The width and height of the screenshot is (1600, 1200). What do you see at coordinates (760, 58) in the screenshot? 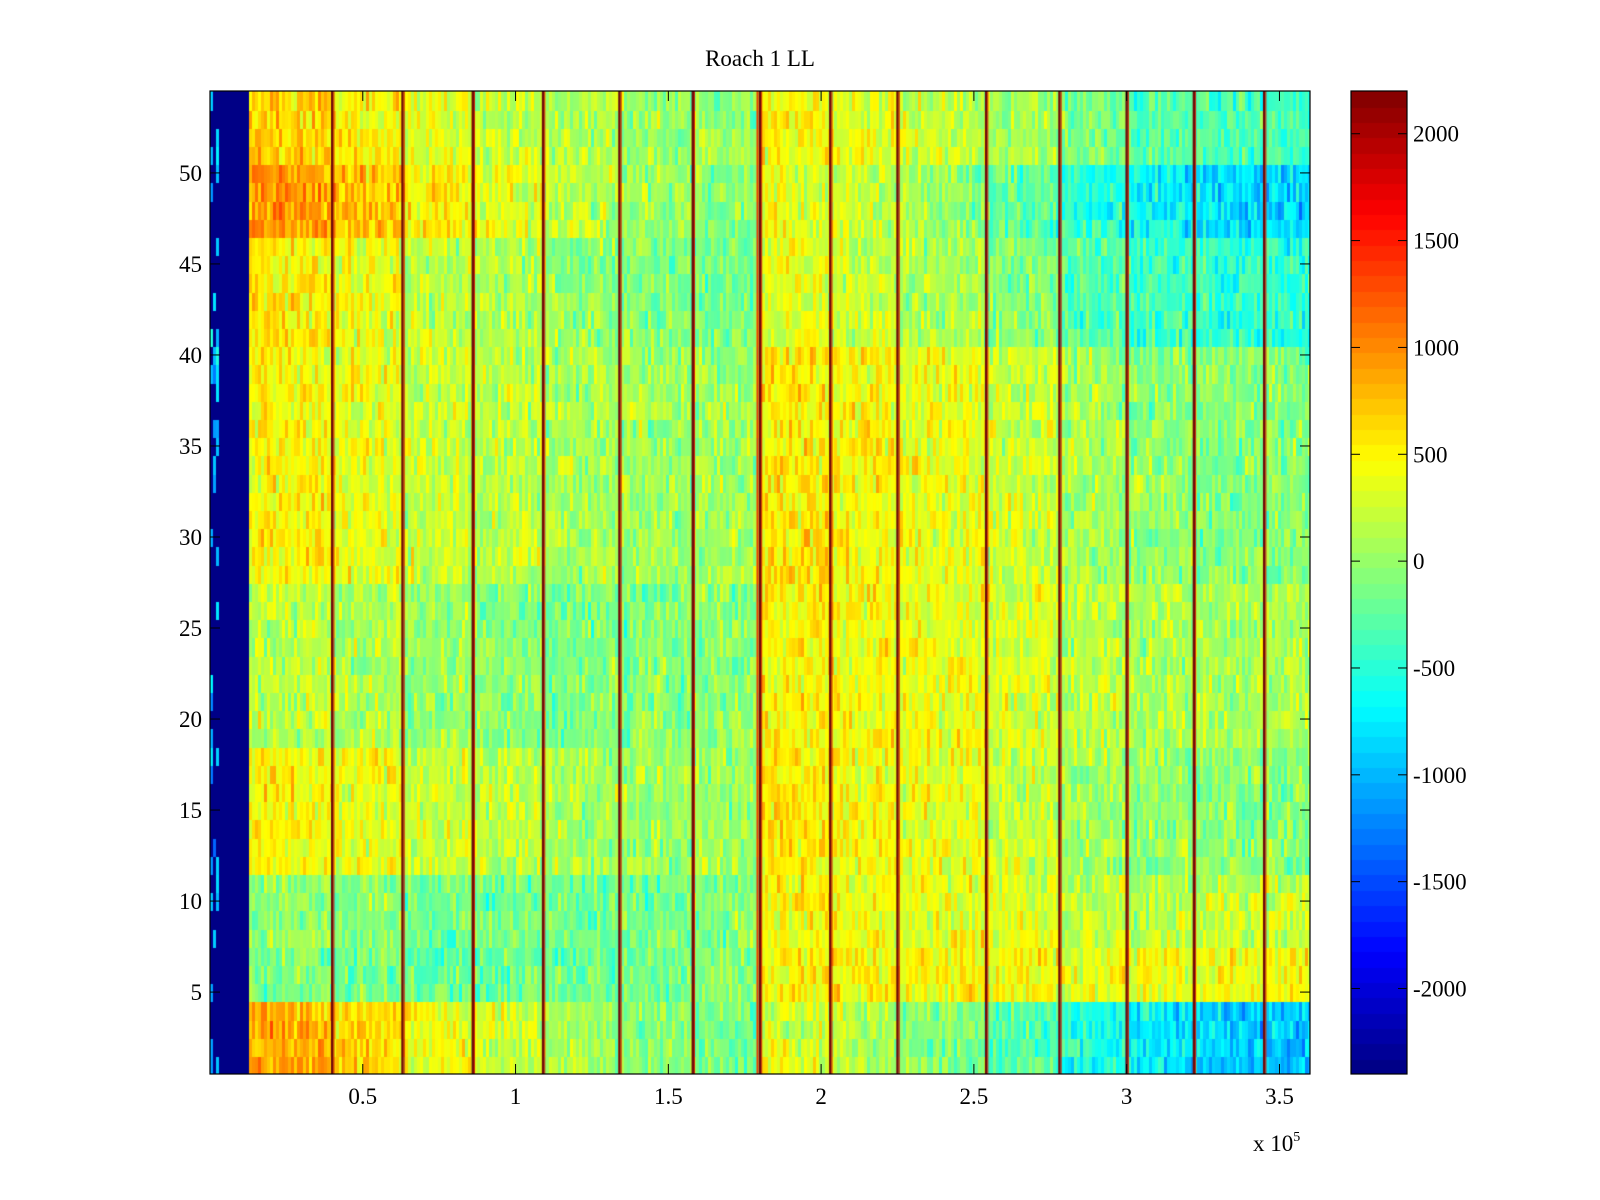
I see `chart-title: Roach 1 LL` at bounding box center [760, 58].